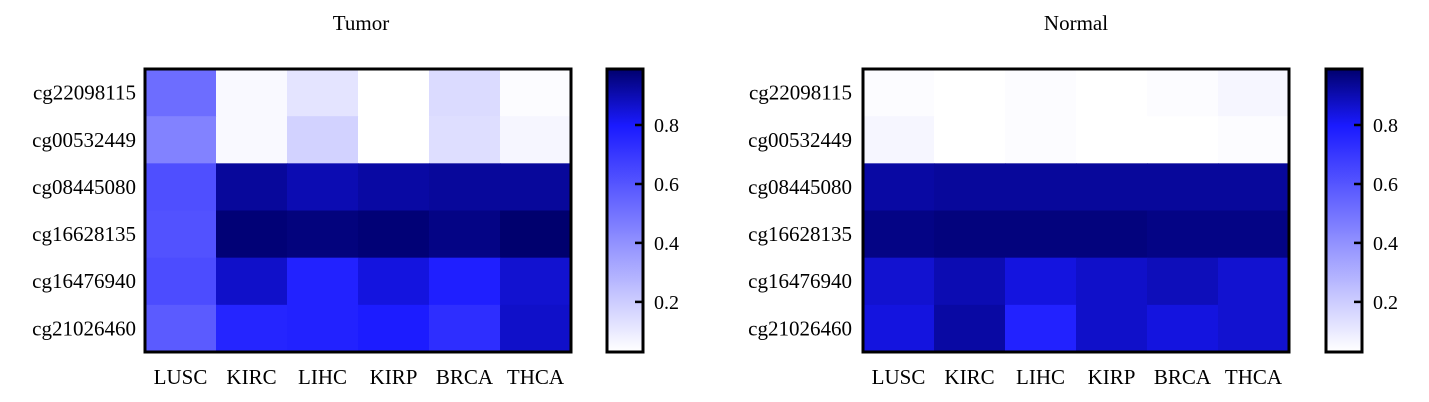  What do you see at coordinates (1254, 93) in the screenshot?
I see `normal-cell-cg22098115-THCA` at bounding box center [1254, 93].